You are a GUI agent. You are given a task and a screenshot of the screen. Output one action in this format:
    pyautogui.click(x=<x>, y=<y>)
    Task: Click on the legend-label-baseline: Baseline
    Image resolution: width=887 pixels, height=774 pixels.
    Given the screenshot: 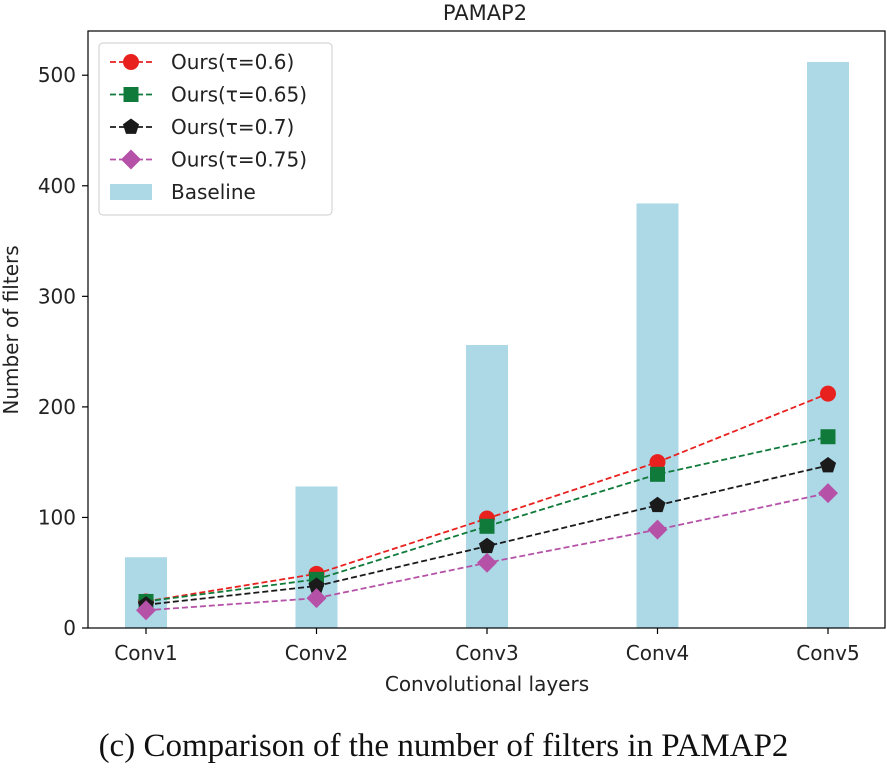 What is the action you would take?
    pyautogui.click(x=213, y=192)
    